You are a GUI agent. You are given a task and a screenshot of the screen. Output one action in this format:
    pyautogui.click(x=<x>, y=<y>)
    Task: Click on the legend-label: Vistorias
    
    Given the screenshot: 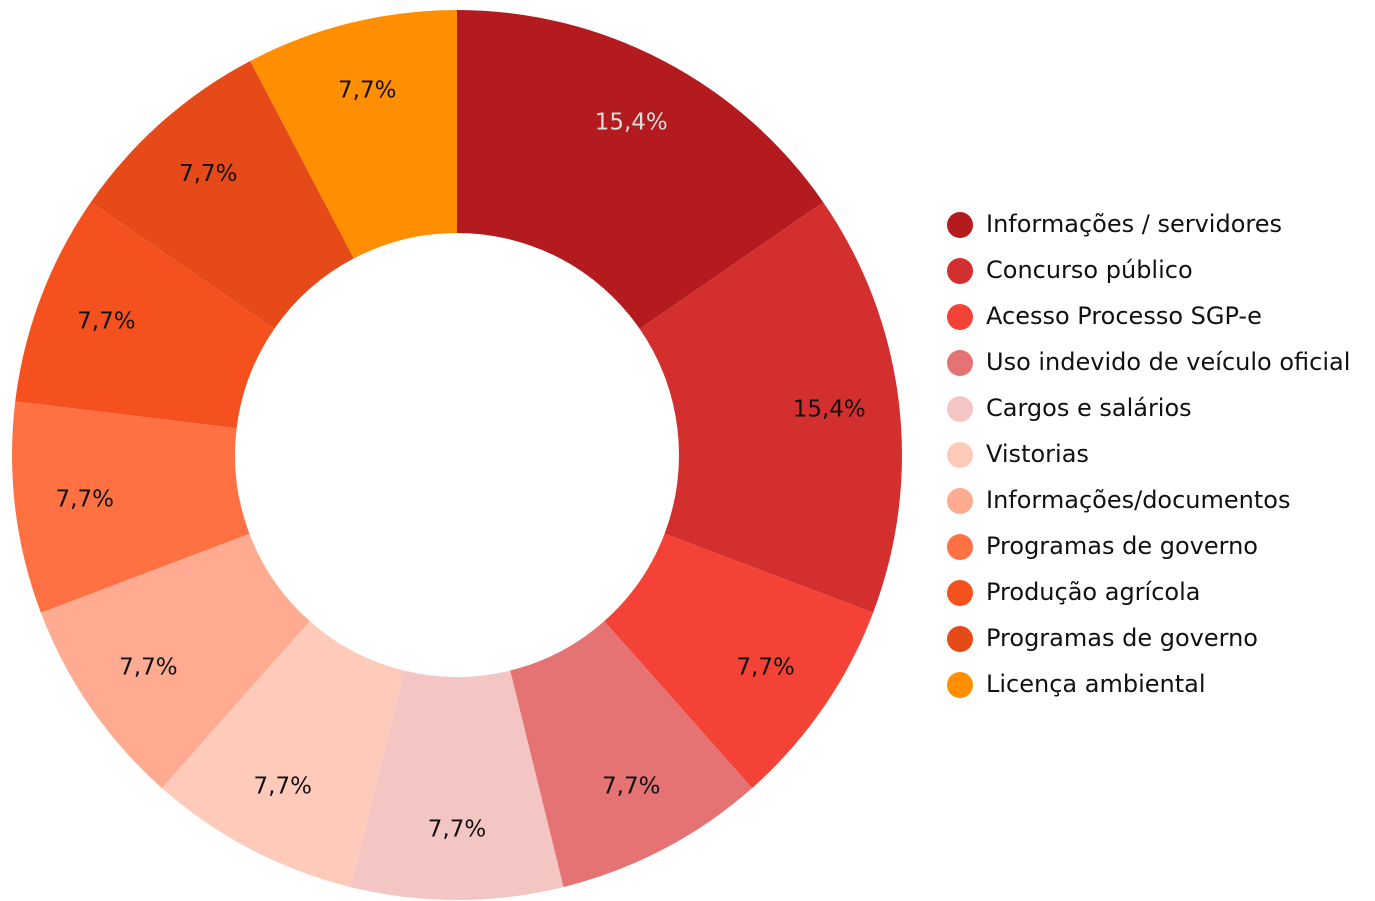 What is the action you would take?
    pyautogui.click(x=1037, y=454)
    